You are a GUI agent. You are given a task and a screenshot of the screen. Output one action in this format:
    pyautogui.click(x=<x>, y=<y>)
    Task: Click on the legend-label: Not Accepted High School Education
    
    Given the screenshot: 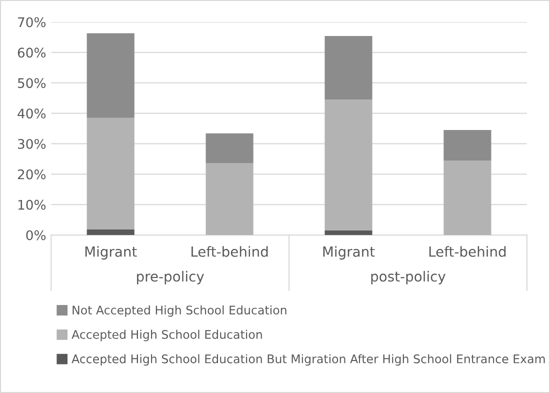 What is the action you would take?
    pyautogui.click(x=179, y=311)
    